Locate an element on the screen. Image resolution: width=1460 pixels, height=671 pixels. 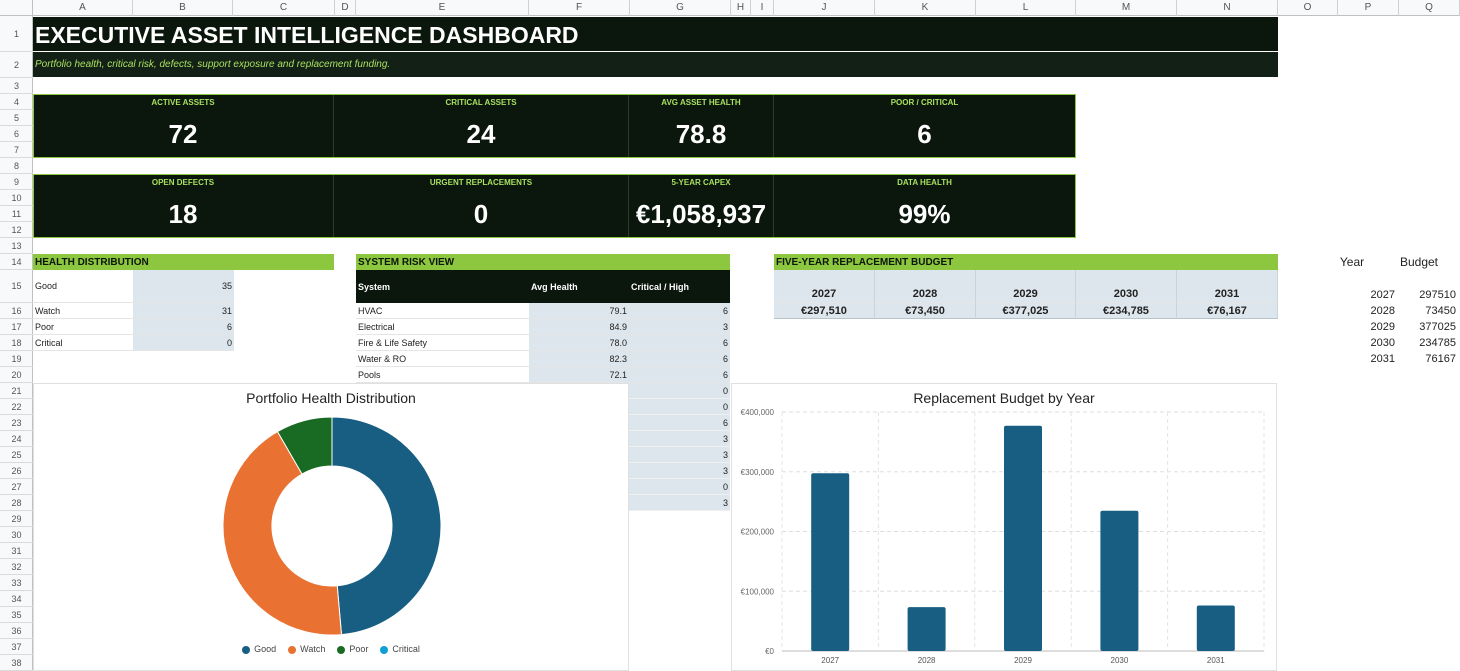
row-header-15: 15 is located at coordinates (16, 286).